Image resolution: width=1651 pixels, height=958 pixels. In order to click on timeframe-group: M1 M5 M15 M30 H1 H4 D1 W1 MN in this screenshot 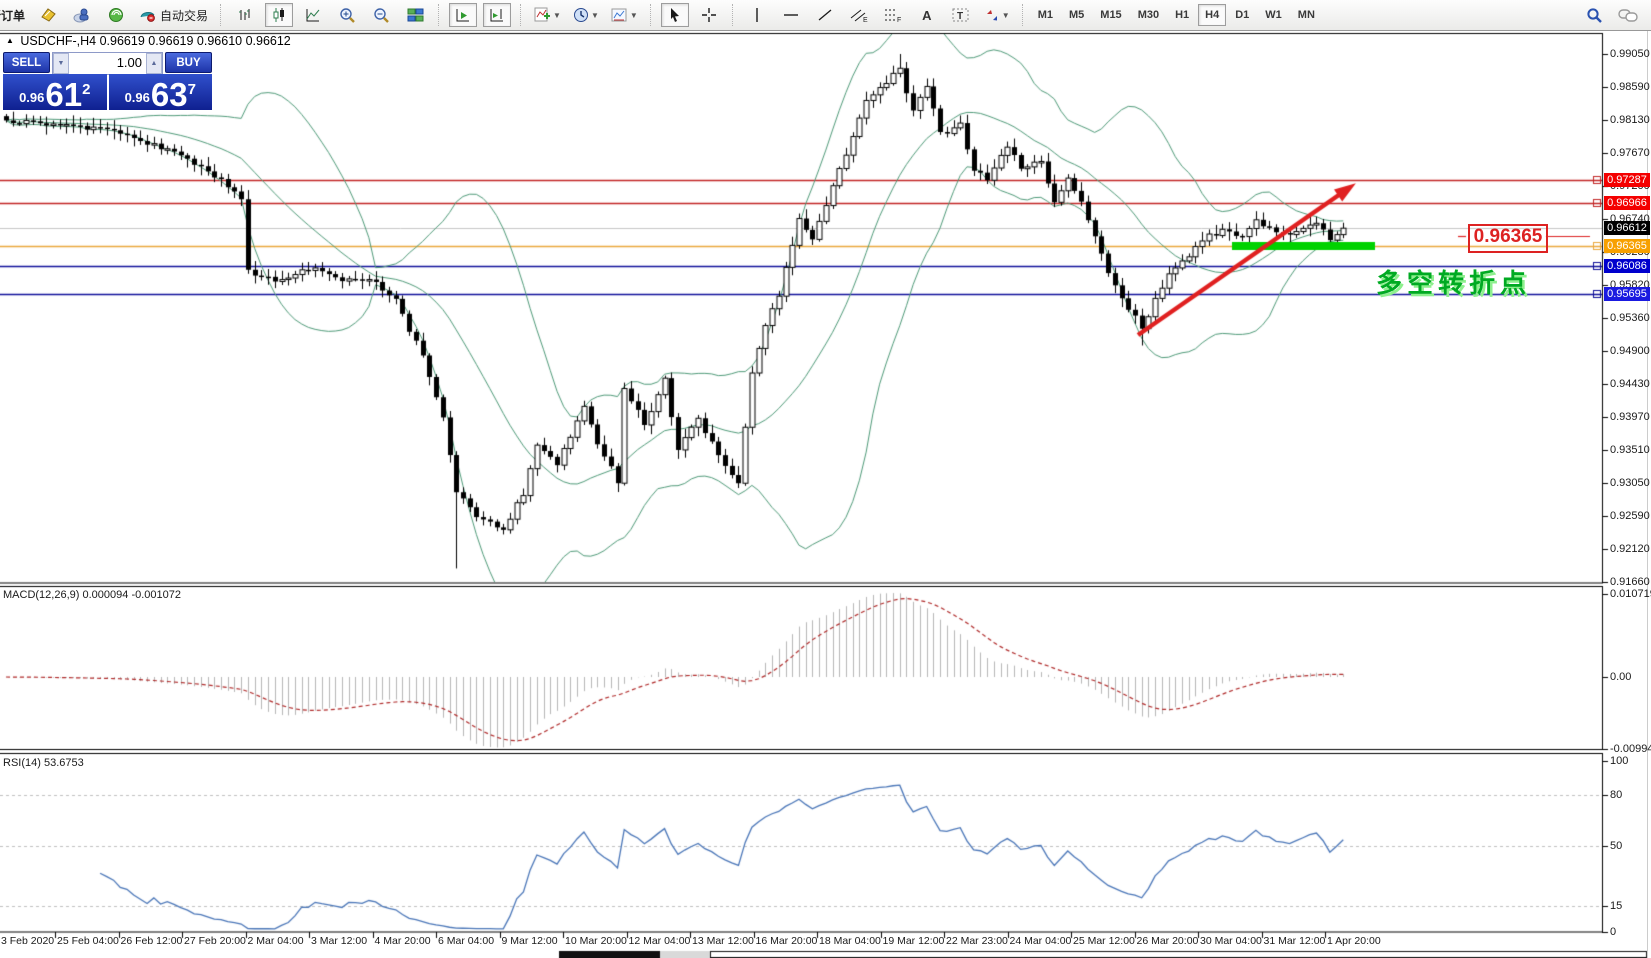, I will do `click(1176, 15)`.